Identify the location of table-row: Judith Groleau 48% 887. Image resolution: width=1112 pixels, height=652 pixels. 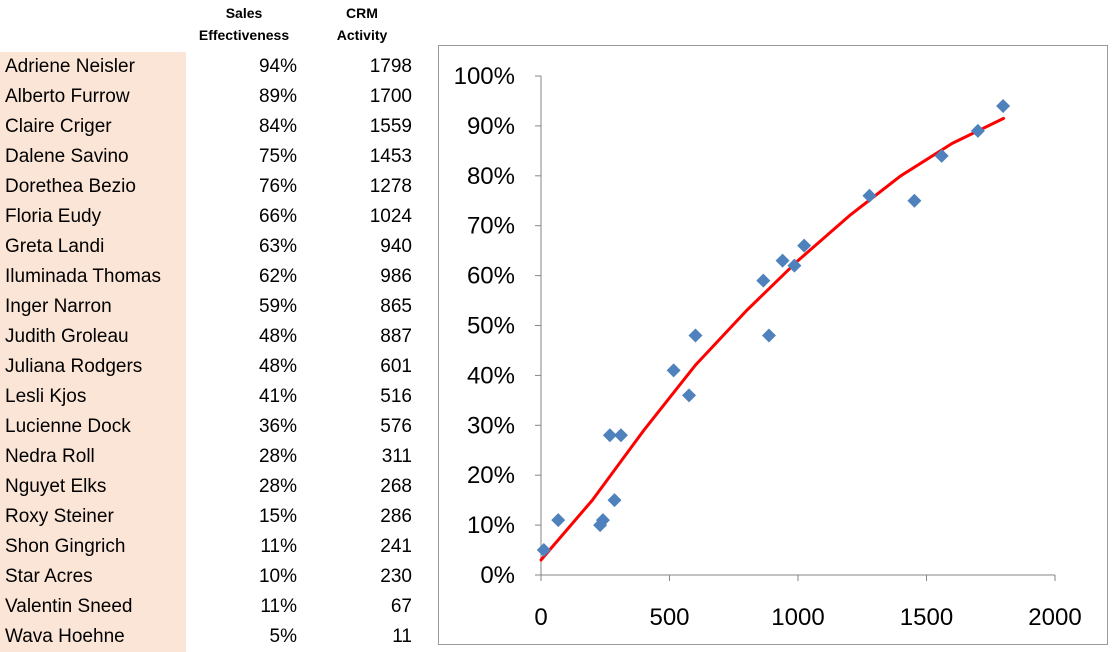
(210, 337).